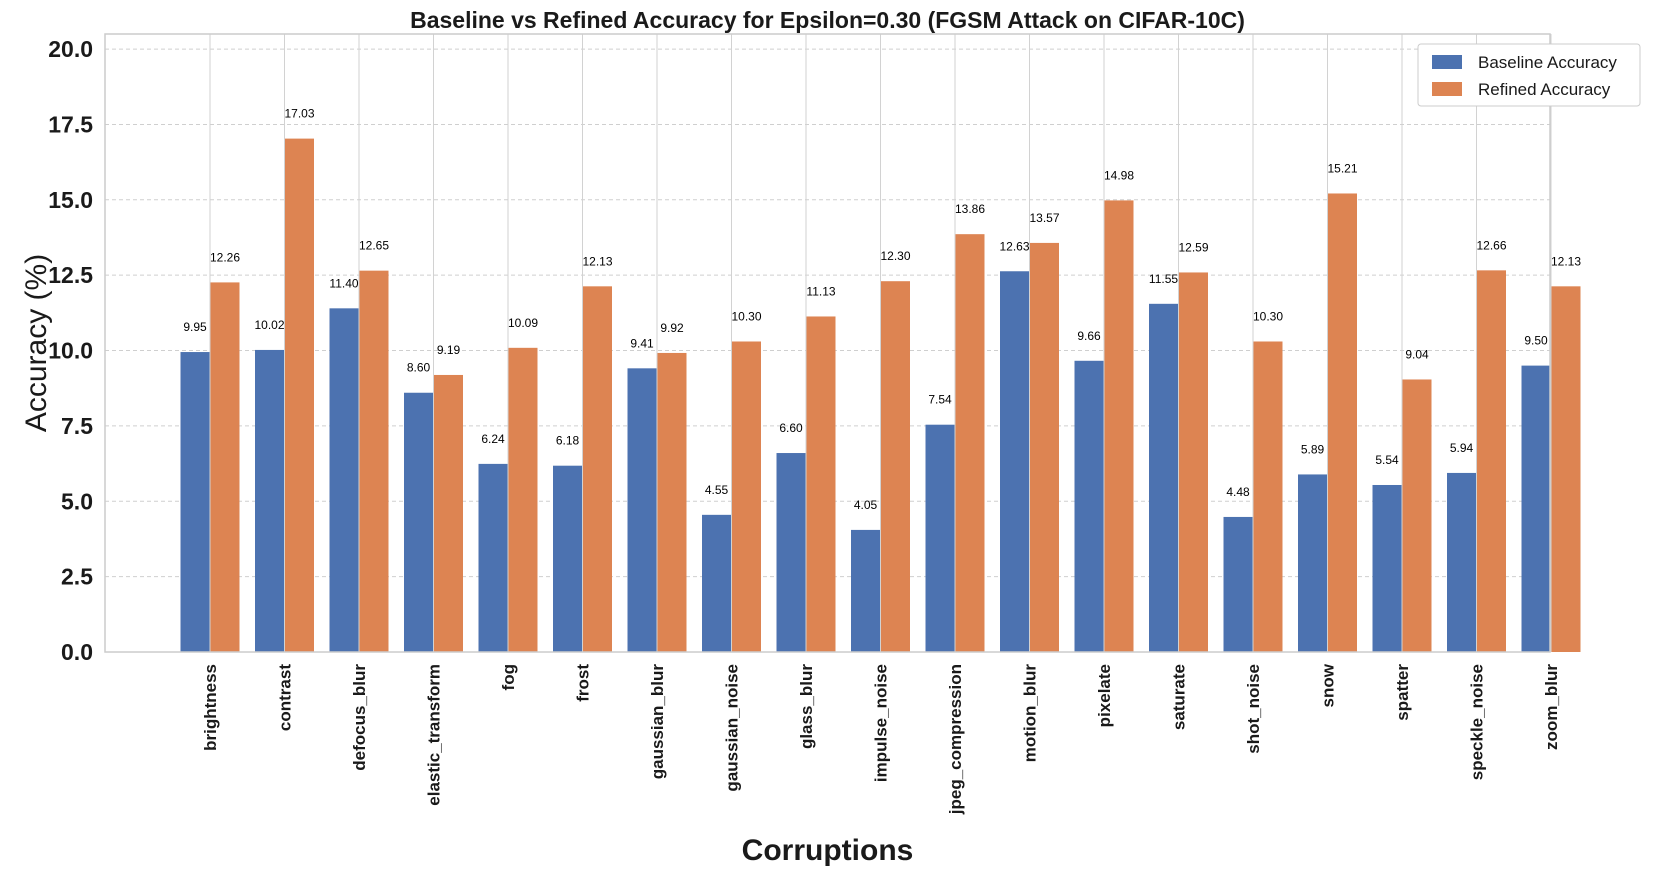 This screenshot has height=877, width=1661. Describe the element at coordinates (642, 343) in the screenshot. I see `baseline-value-label-gaussian-blur: 9.41` at that location.